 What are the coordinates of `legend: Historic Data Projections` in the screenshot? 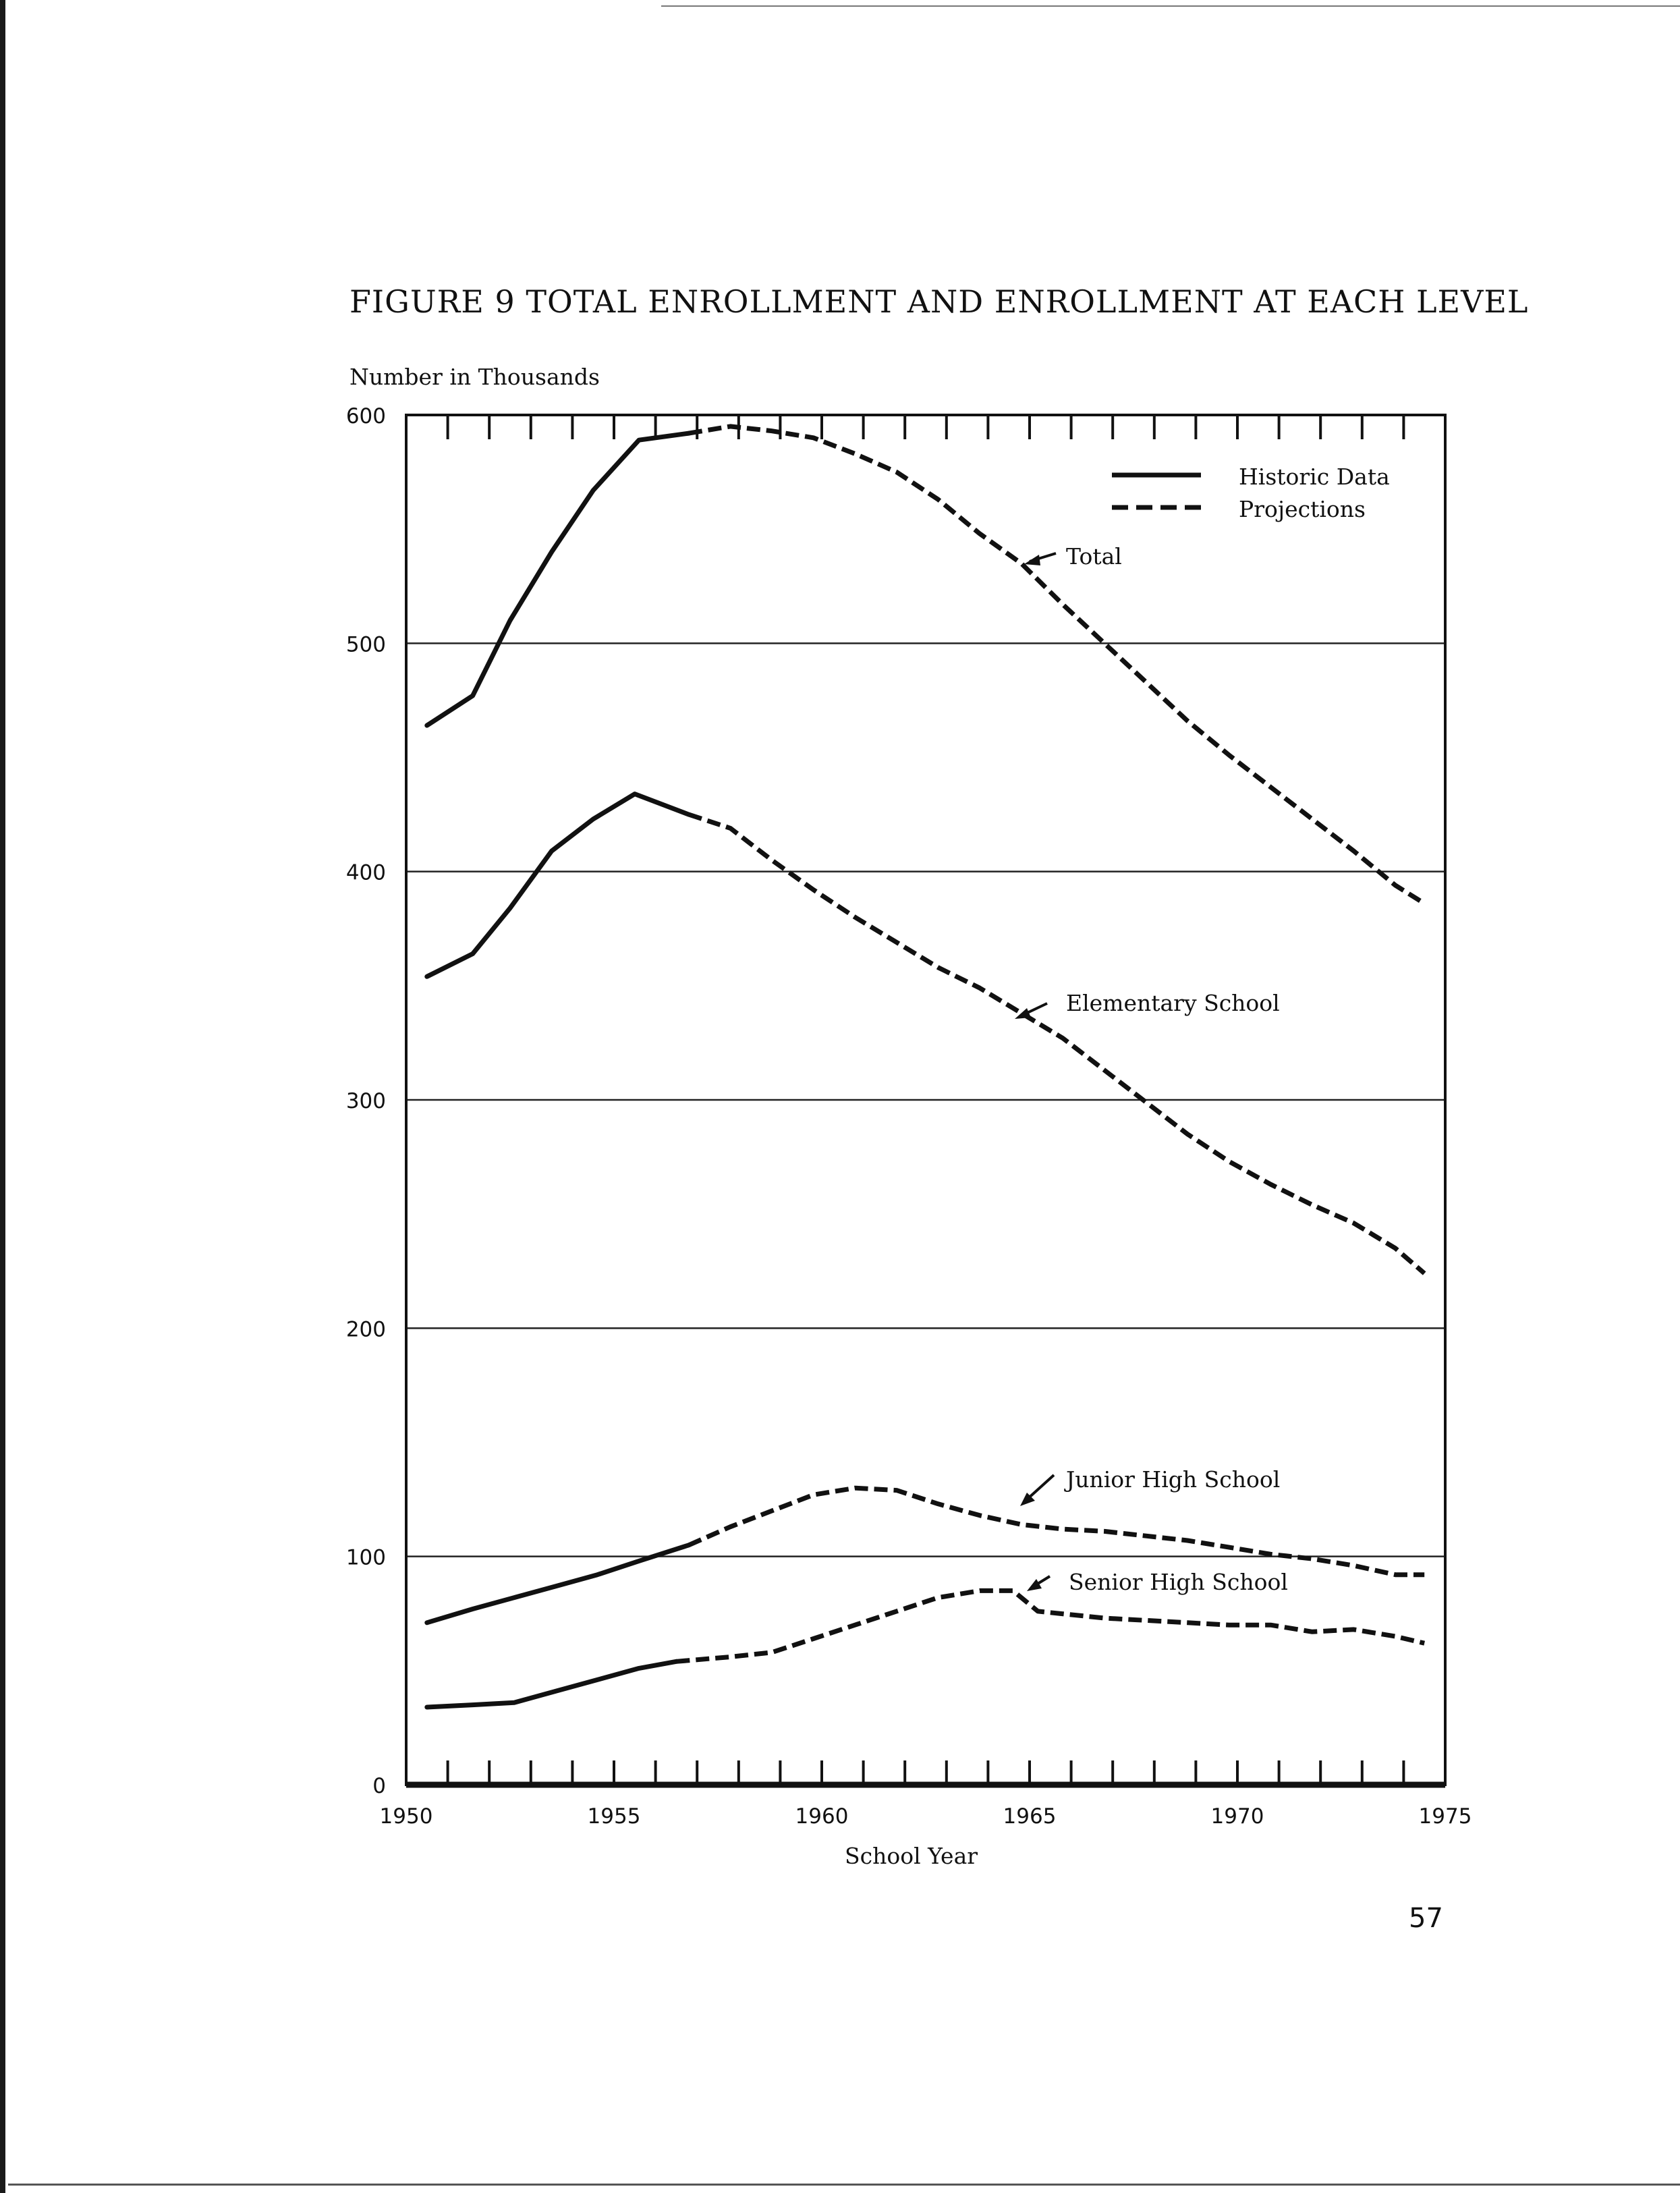 It's located at (1251, 493).